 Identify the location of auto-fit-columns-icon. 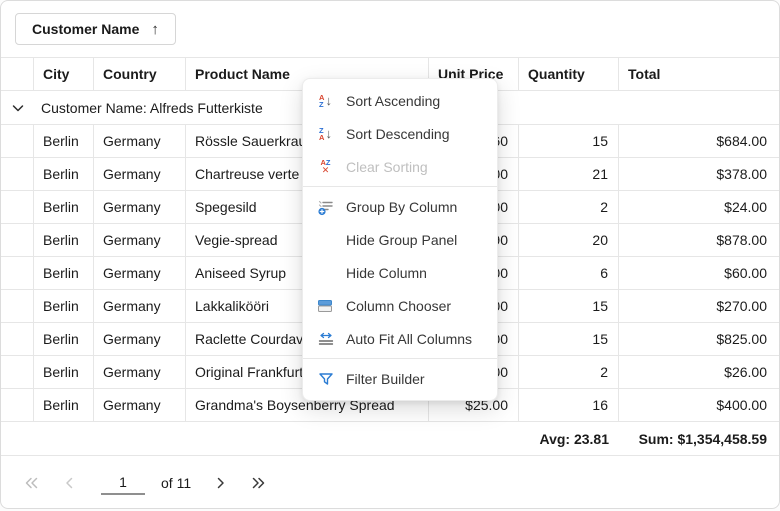
(325, 339).